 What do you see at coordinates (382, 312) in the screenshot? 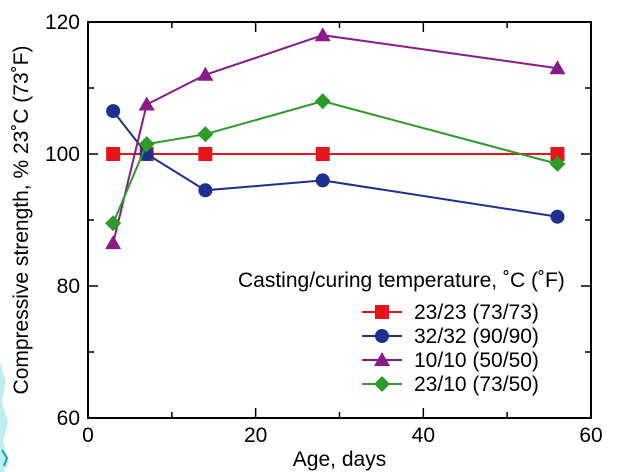
I see `legend-marker-square` at bounding box center [382, 312].